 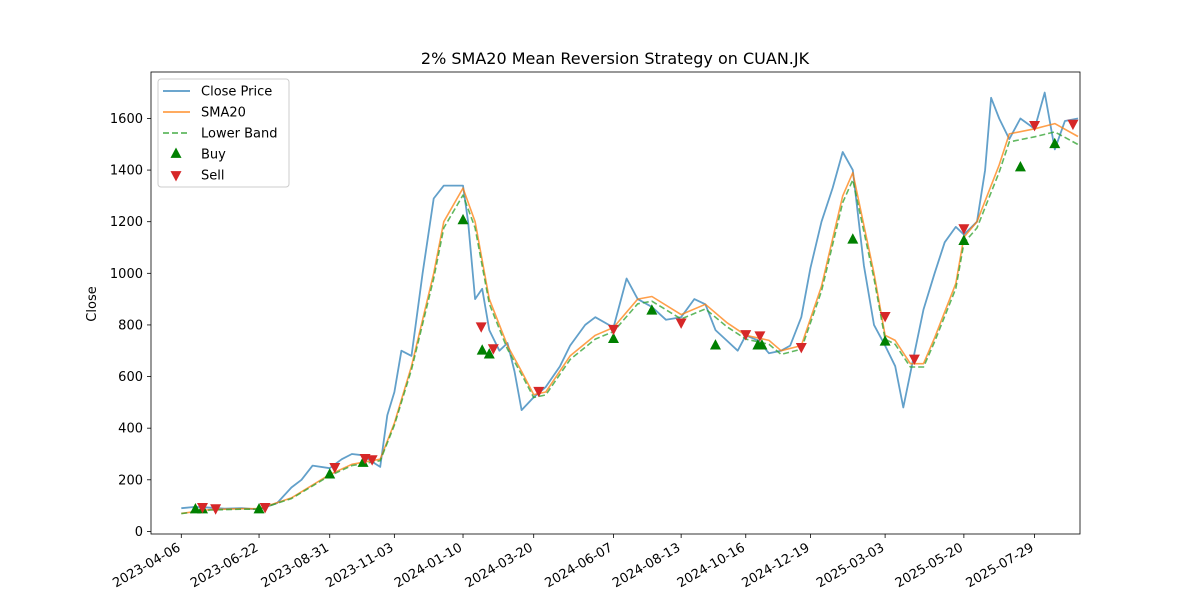 What do you see at coordinates (130, 377) in the screenshot?
I see `y-tick-label: 600` at bounding box center [130, 377].